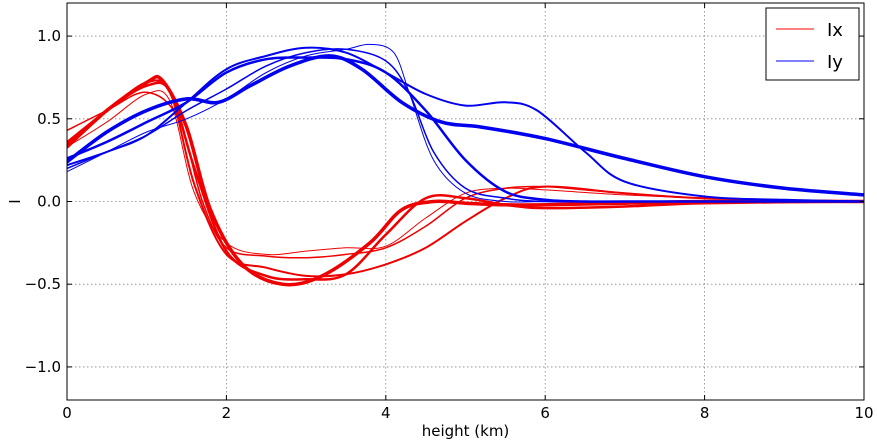 The height and width of the screenshot is (443, 877). I want to click on legend-label-ix: Ix, so click(835, 30).